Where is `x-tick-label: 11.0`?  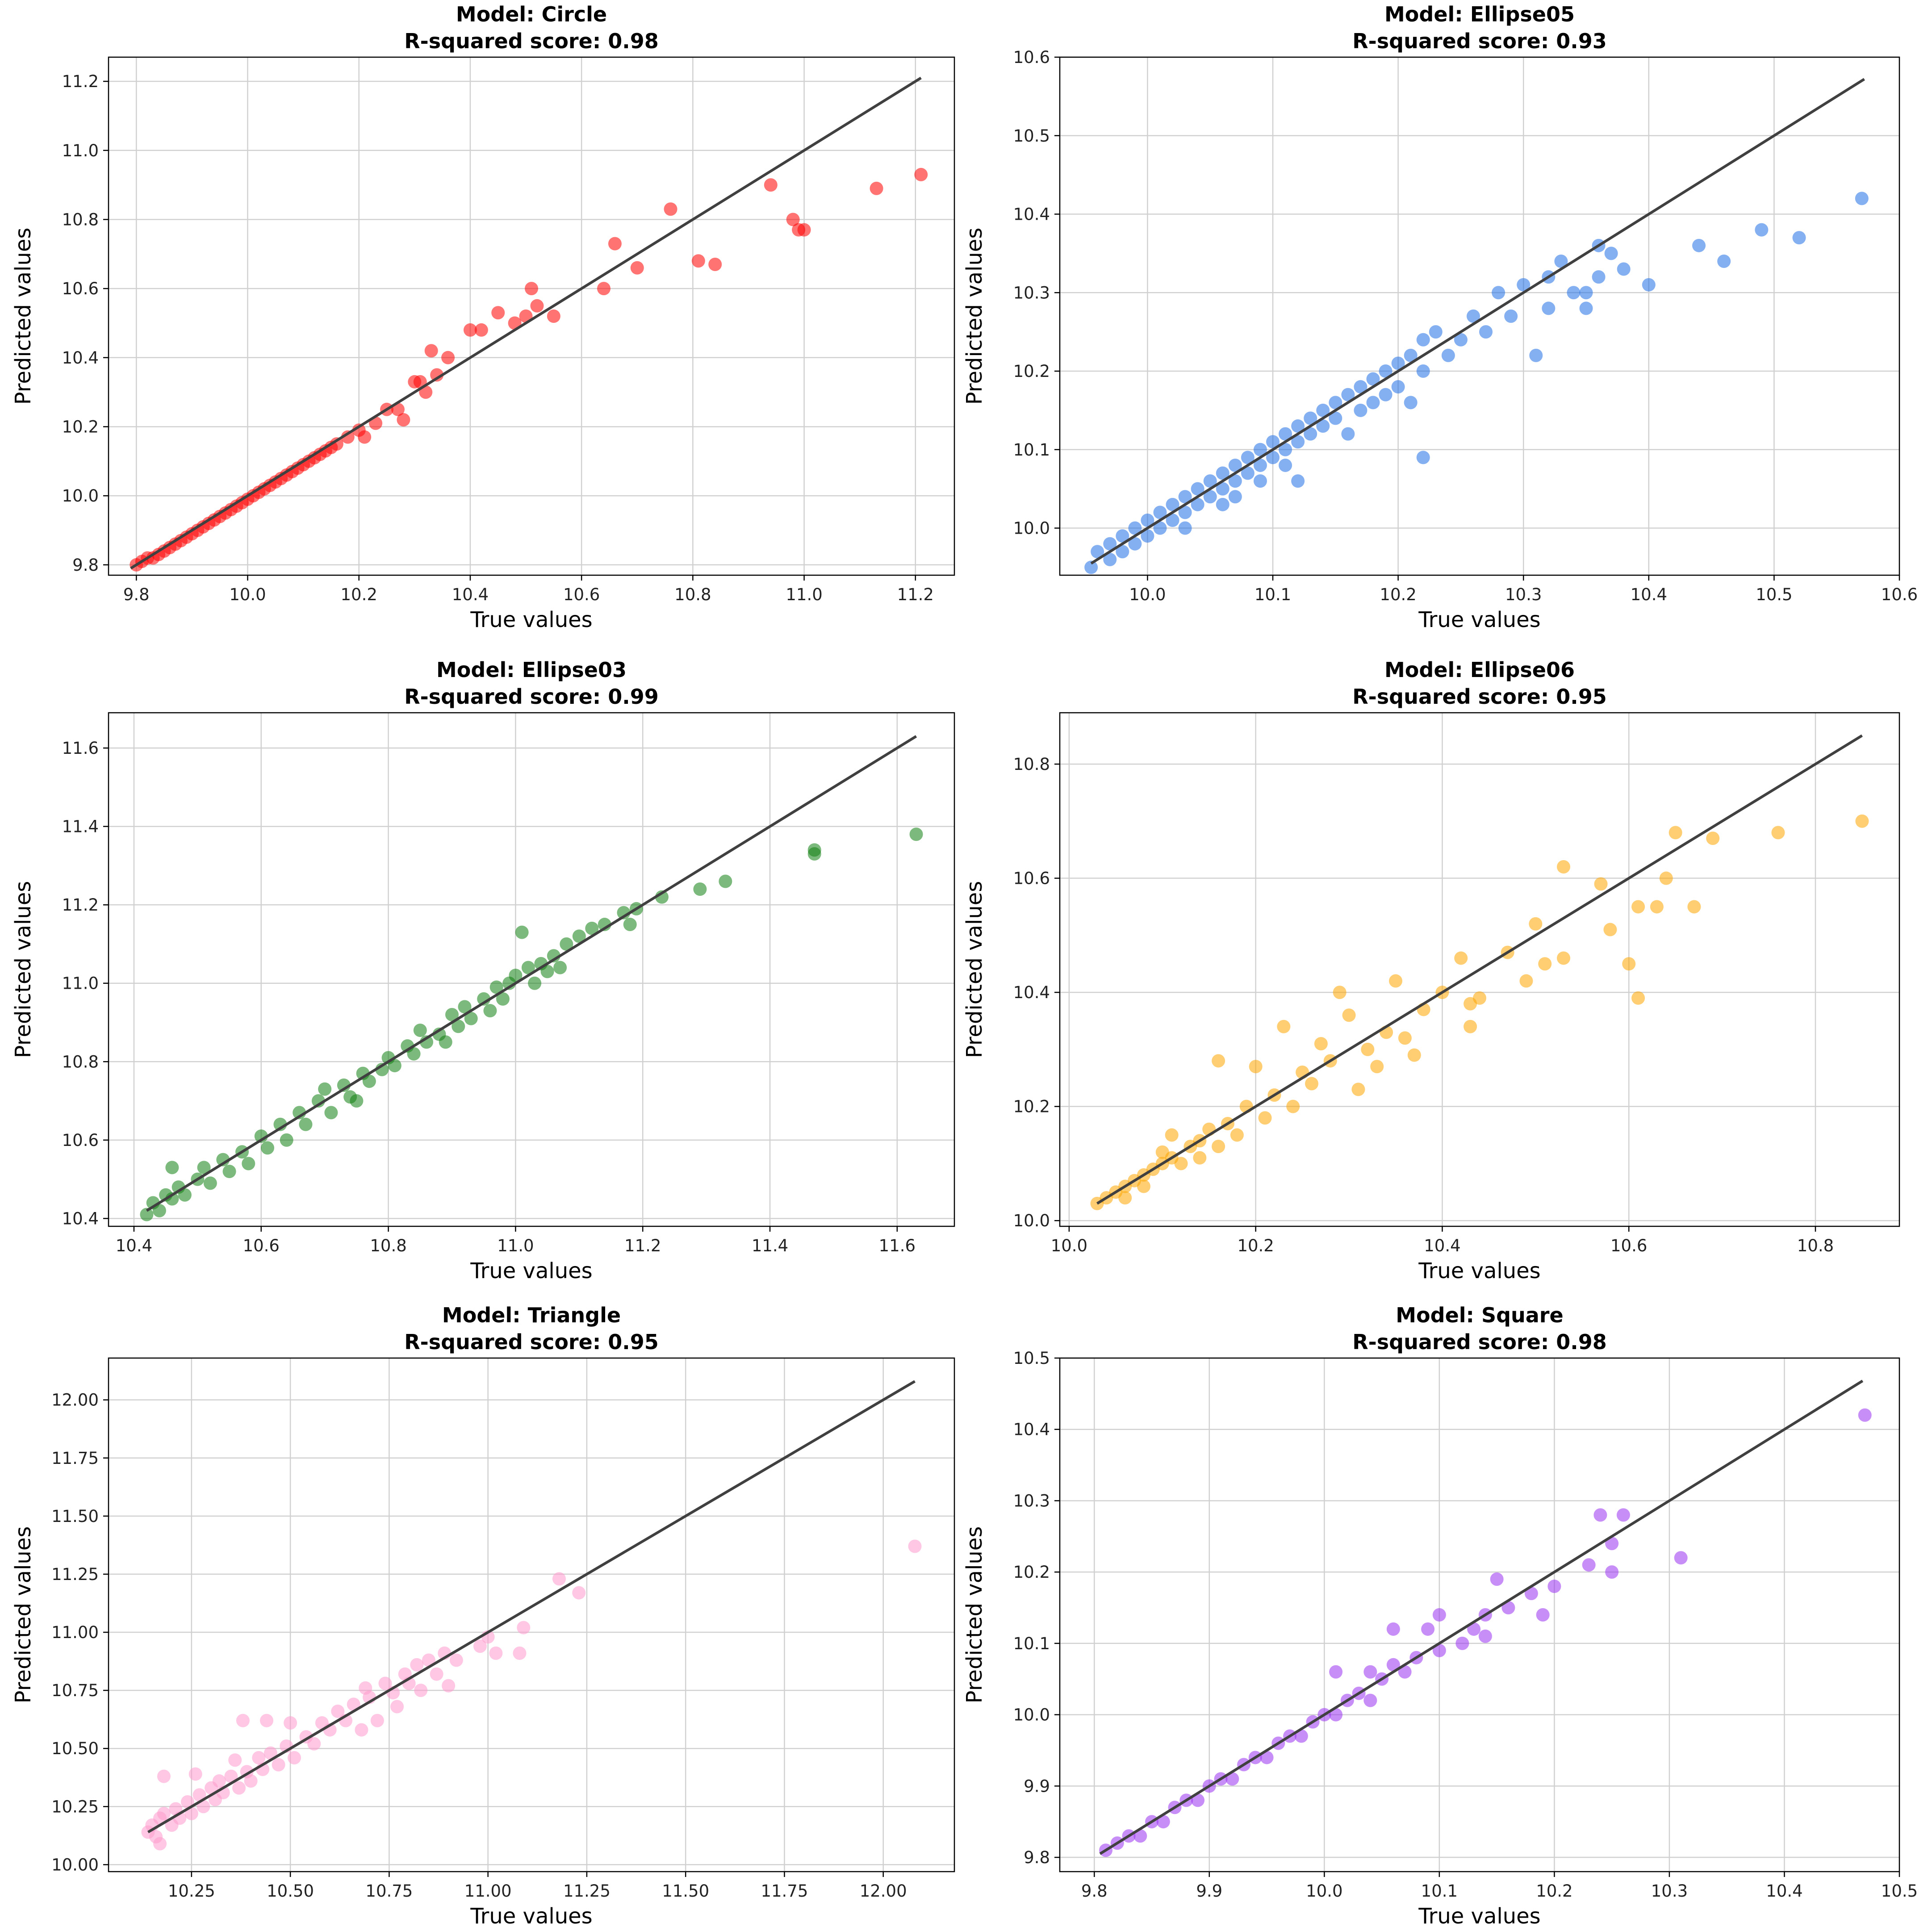
x-tick-label: 11.0 is located at coordinates (804, 594).